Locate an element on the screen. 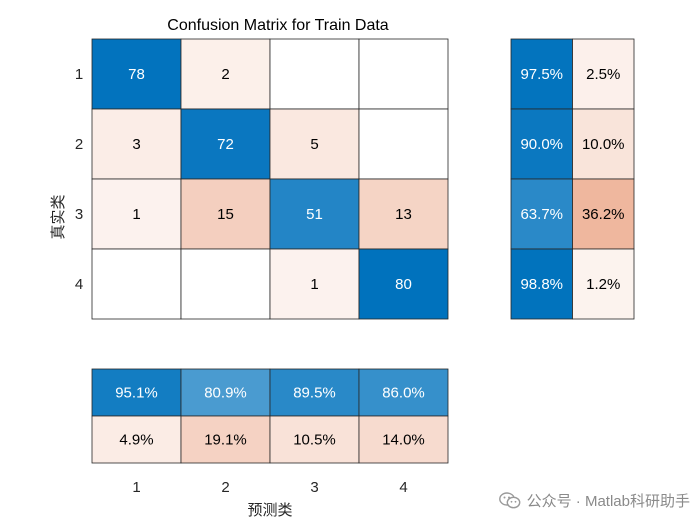 The height and width of the screenshot is (525, 700). row-summary-value-2-1: 90.0% is located at coordinates (541, 144).